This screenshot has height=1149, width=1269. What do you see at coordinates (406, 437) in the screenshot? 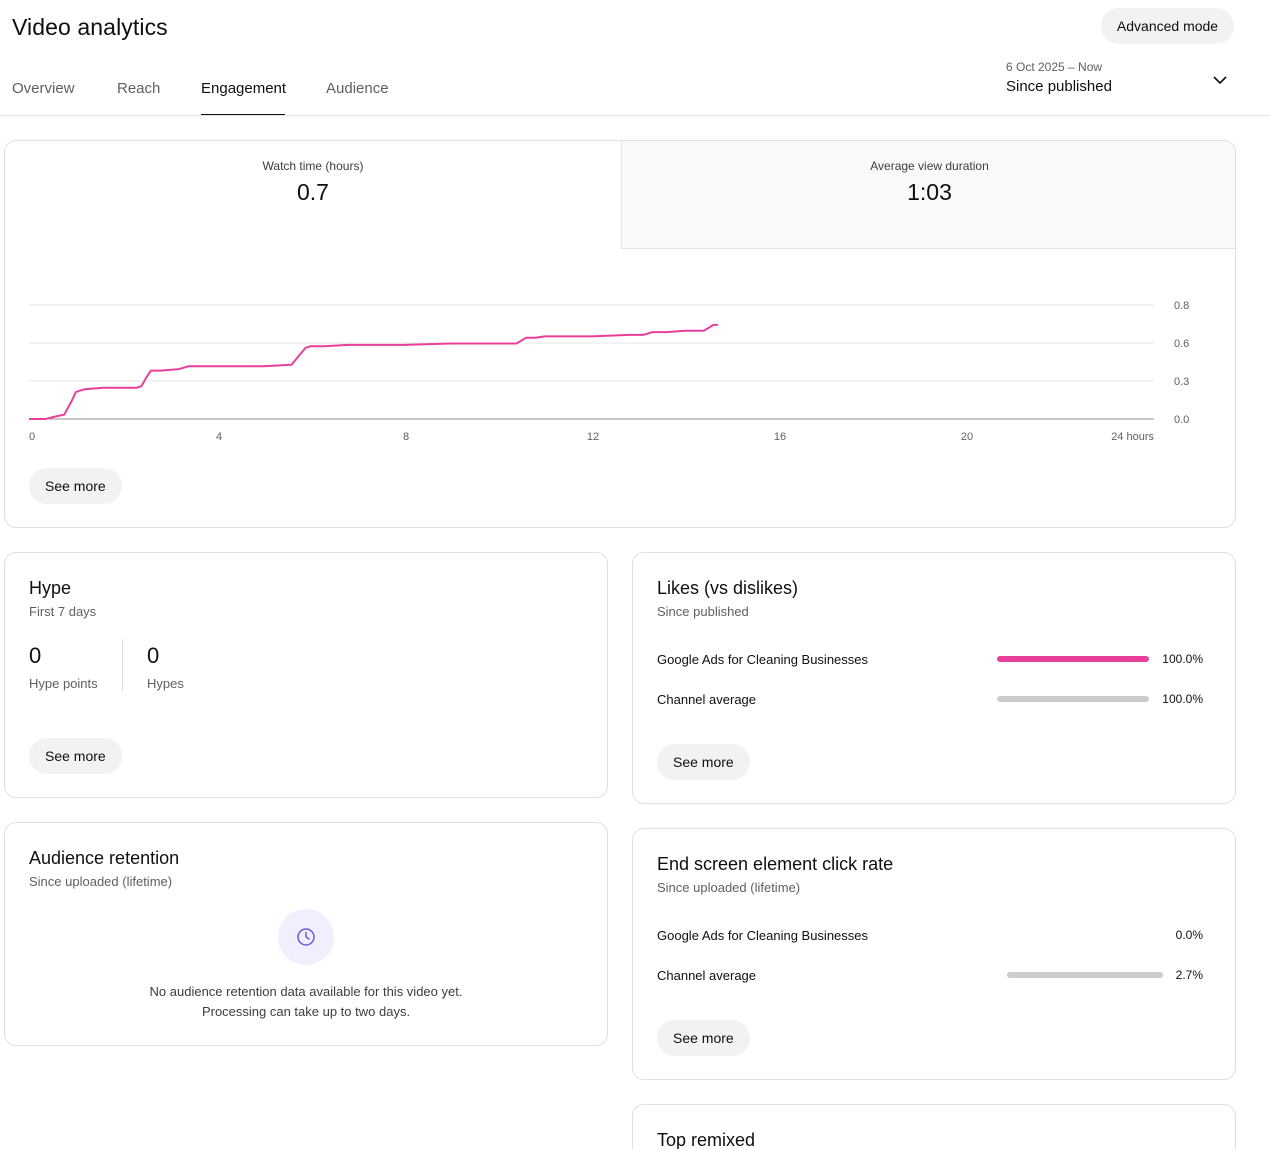
I see `x-tick-label: 8` at bounding box center [406, 437].